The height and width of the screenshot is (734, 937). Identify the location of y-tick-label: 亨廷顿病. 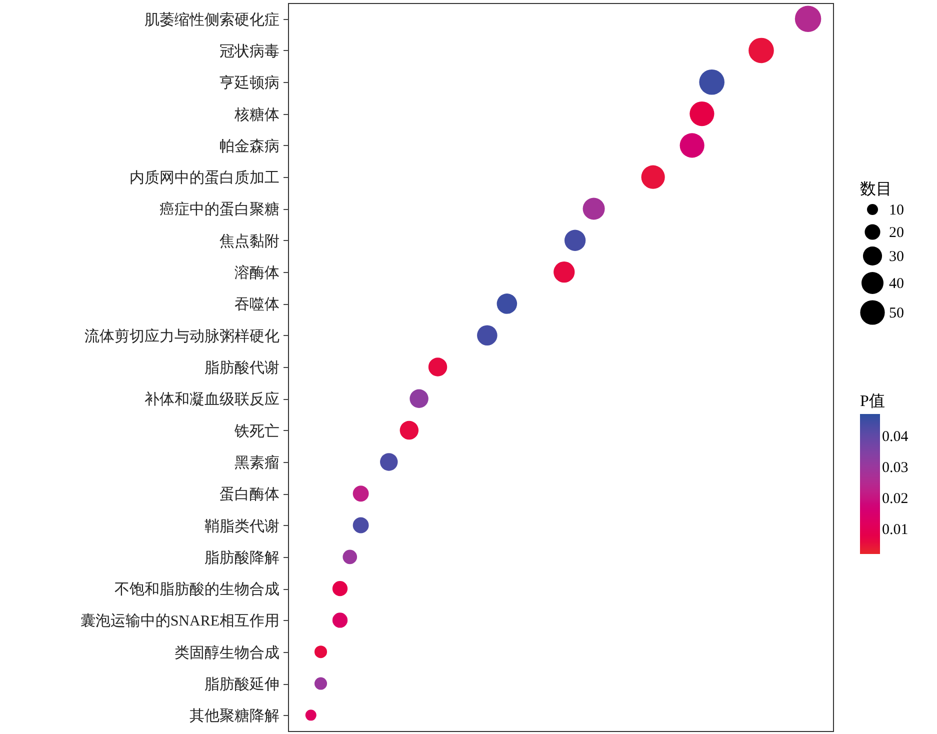
(250, 83).